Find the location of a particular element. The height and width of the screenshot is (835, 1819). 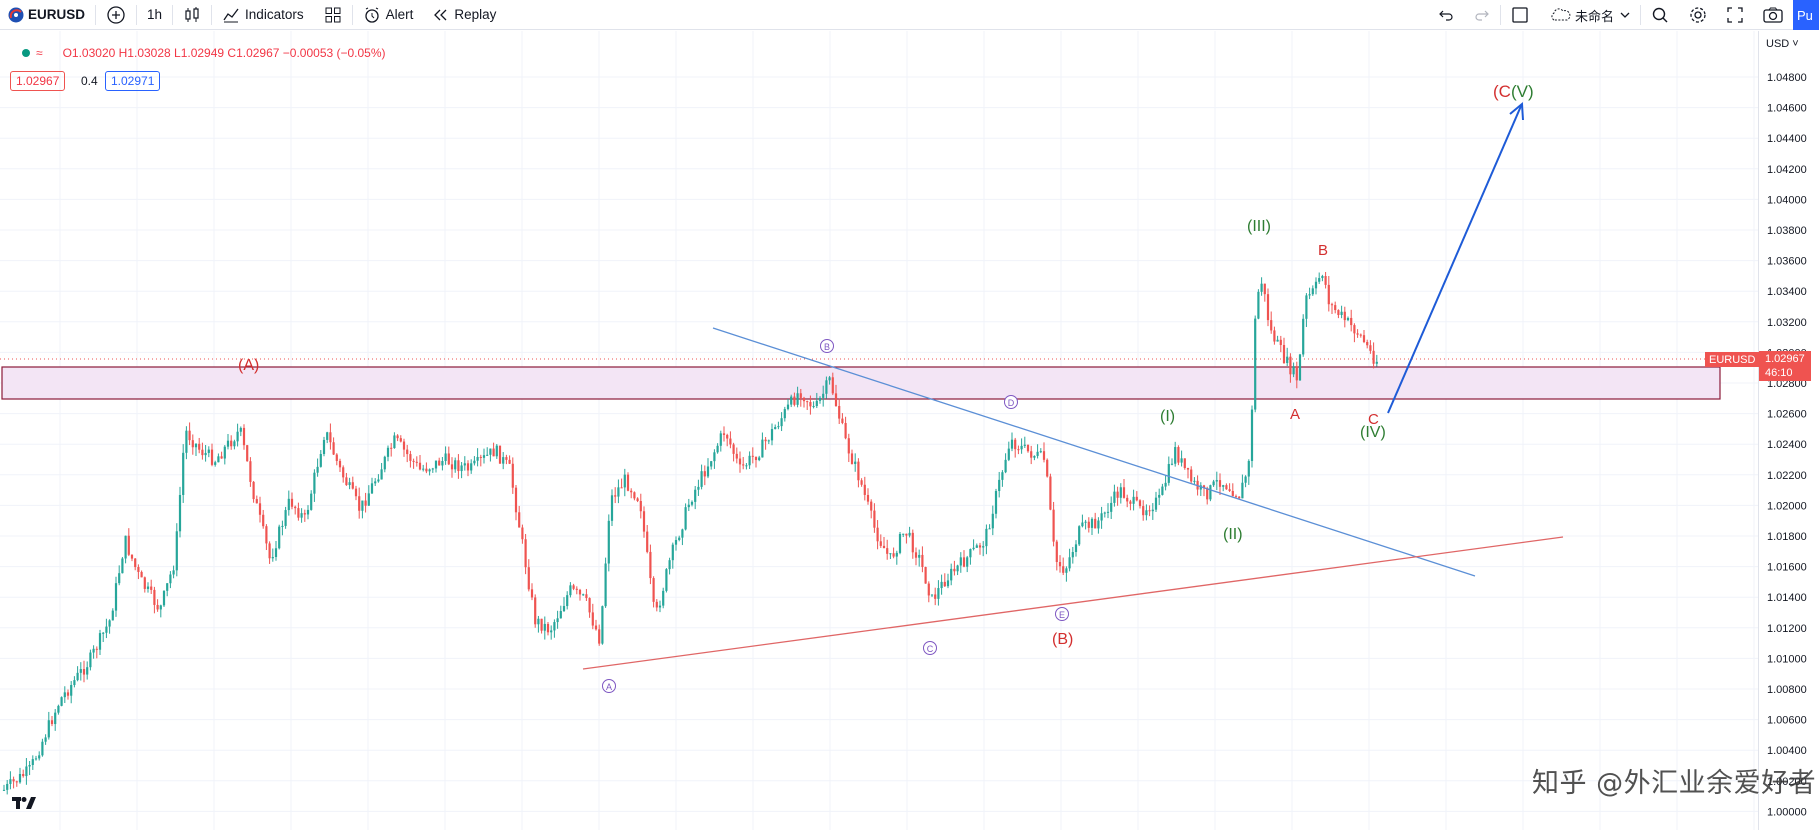

price-tick-label: 1.00800 is located at coordinates (1787, 690).